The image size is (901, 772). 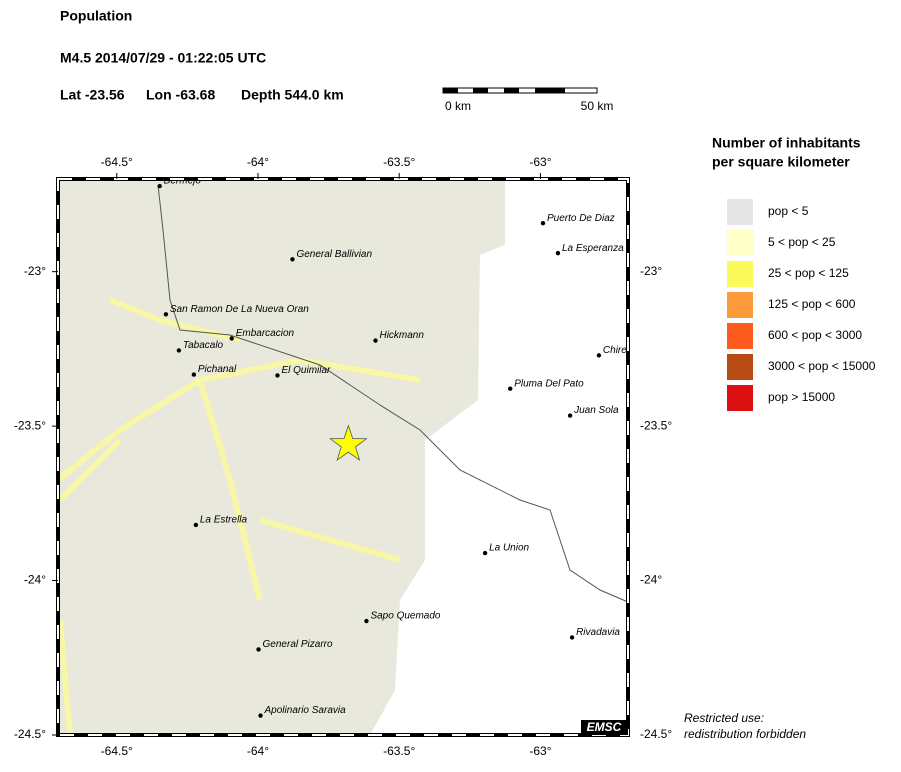 What do you see at coordinates (745, 734) in the screenshot?
I see `footer: redistribution forbidden` at bounding box center [745, 734].